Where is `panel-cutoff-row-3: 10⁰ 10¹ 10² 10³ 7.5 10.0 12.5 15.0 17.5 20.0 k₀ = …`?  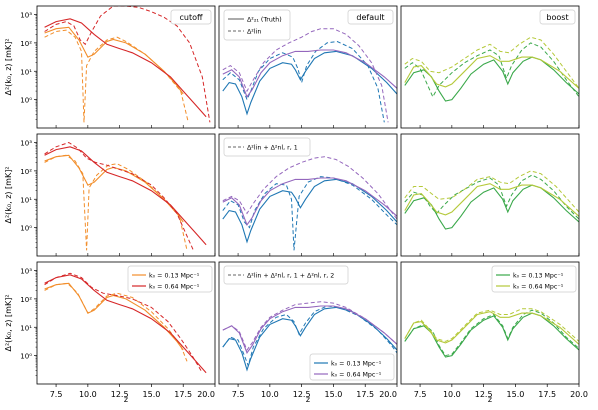
panel-cutoff-row-3: 10⁰ 10¹ 10² 10³ 7.5 10.0 12.5 15.0 17.5 20.0 k₀ = … is located at coordinates (118, 330).